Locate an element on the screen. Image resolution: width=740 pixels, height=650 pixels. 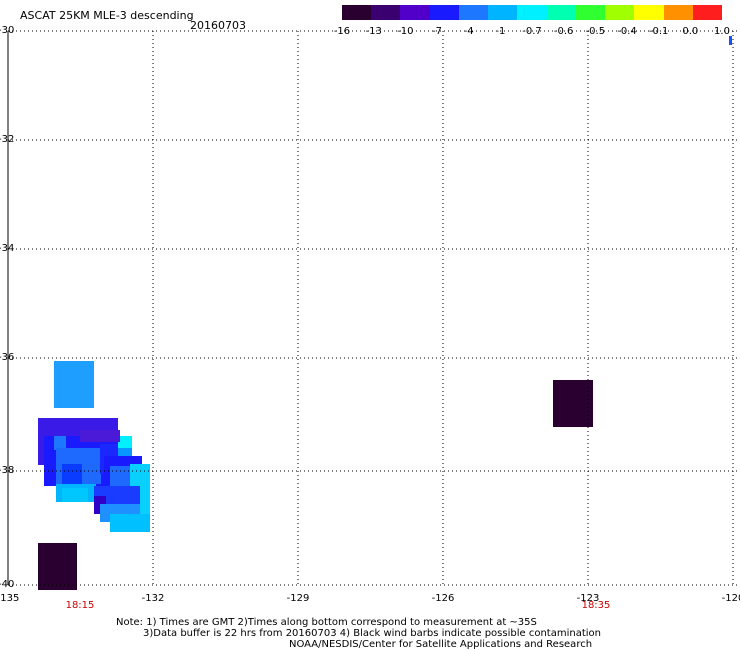
longitude-label: -135 is located at coordinates (10, 598).